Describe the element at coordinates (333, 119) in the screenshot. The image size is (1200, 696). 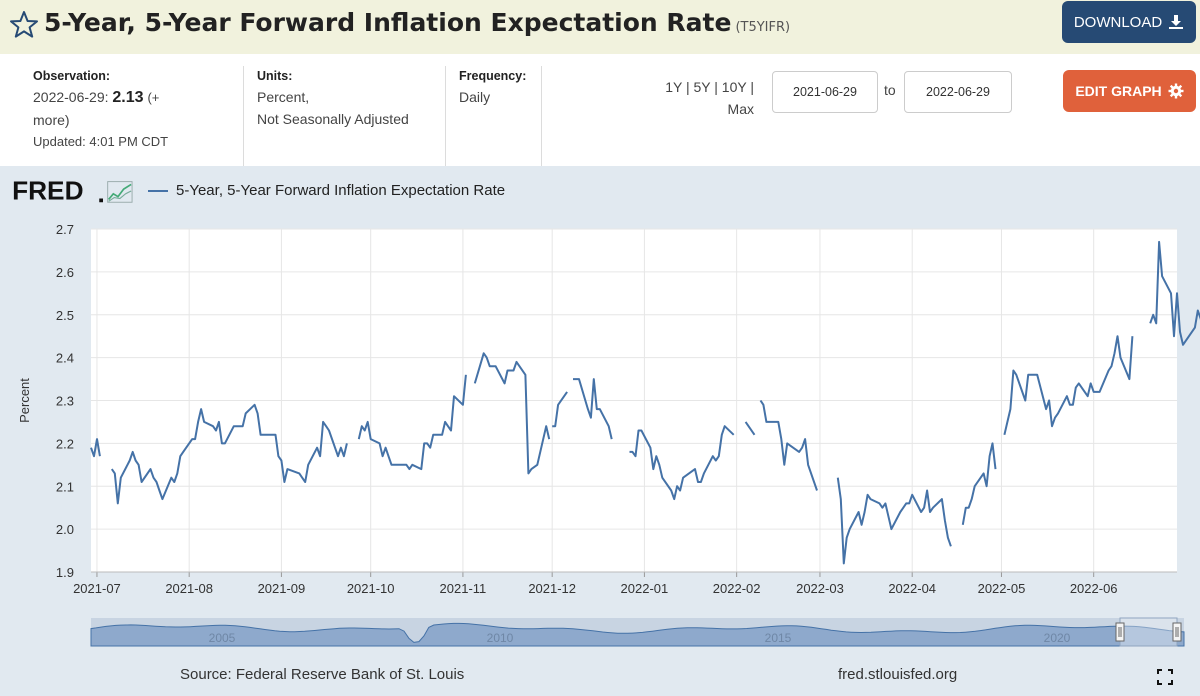
I see `units-line2: Not Seasonally Adjusted` at that location.